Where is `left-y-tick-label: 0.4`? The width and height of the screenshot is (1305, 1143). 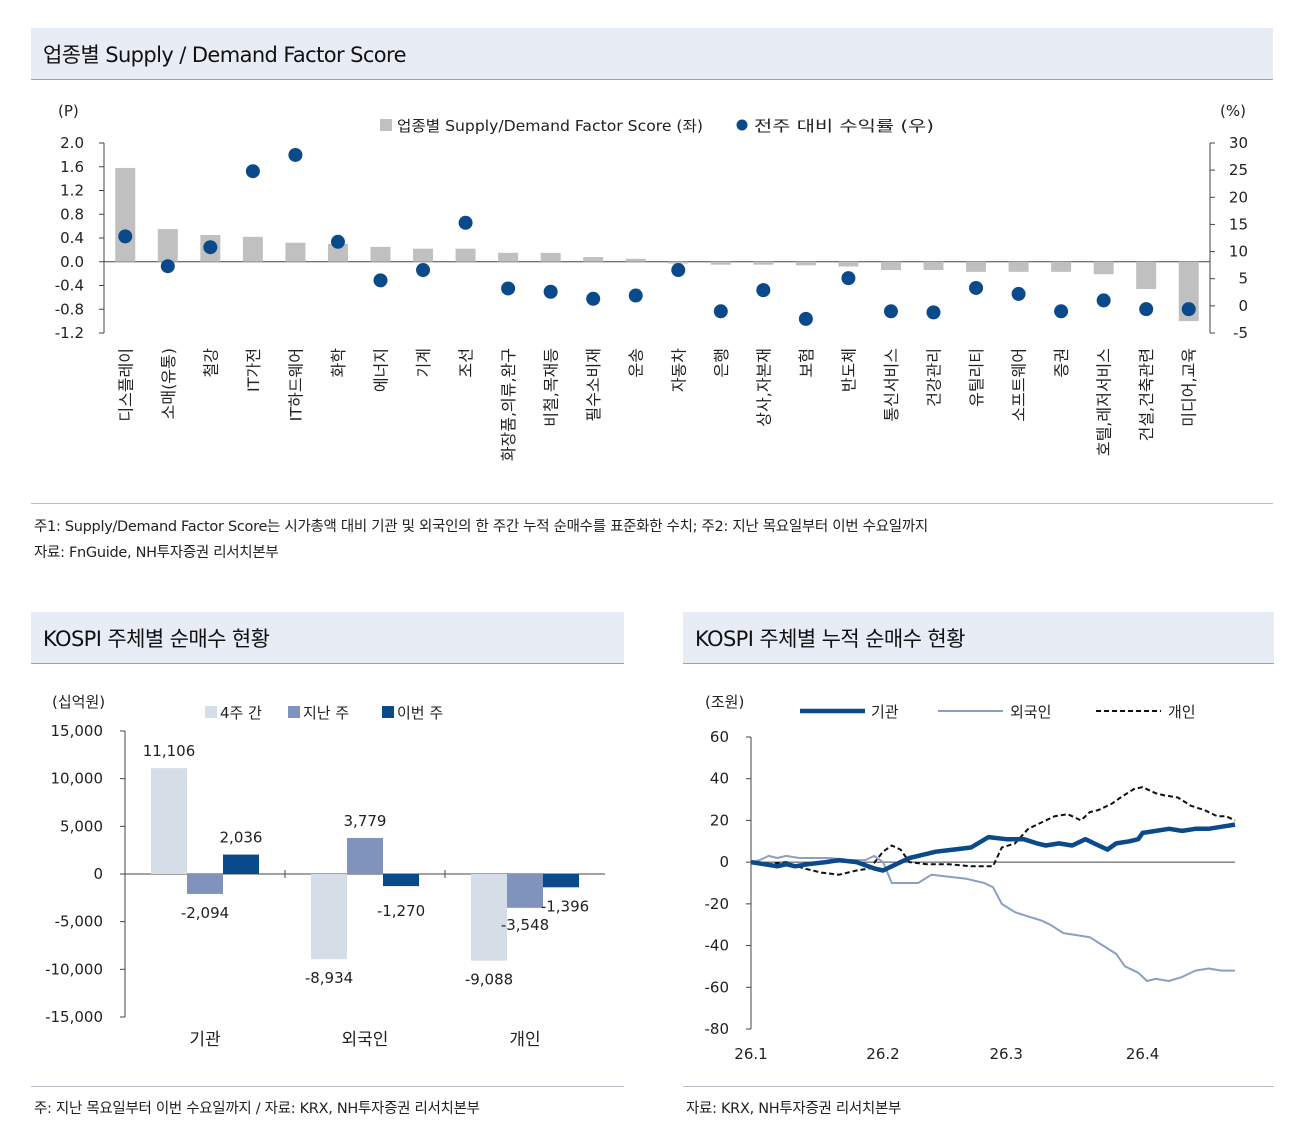
left-y-tick-label: 0.4 is located at coordinates (72, 238).